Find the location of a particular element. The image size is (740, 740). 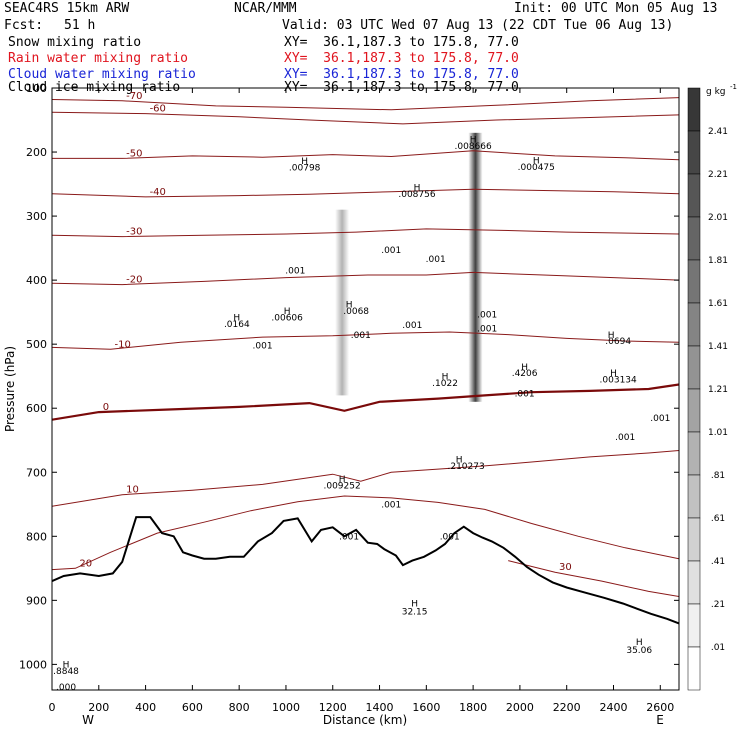

west-label: W is located at coordinates (88, 720).